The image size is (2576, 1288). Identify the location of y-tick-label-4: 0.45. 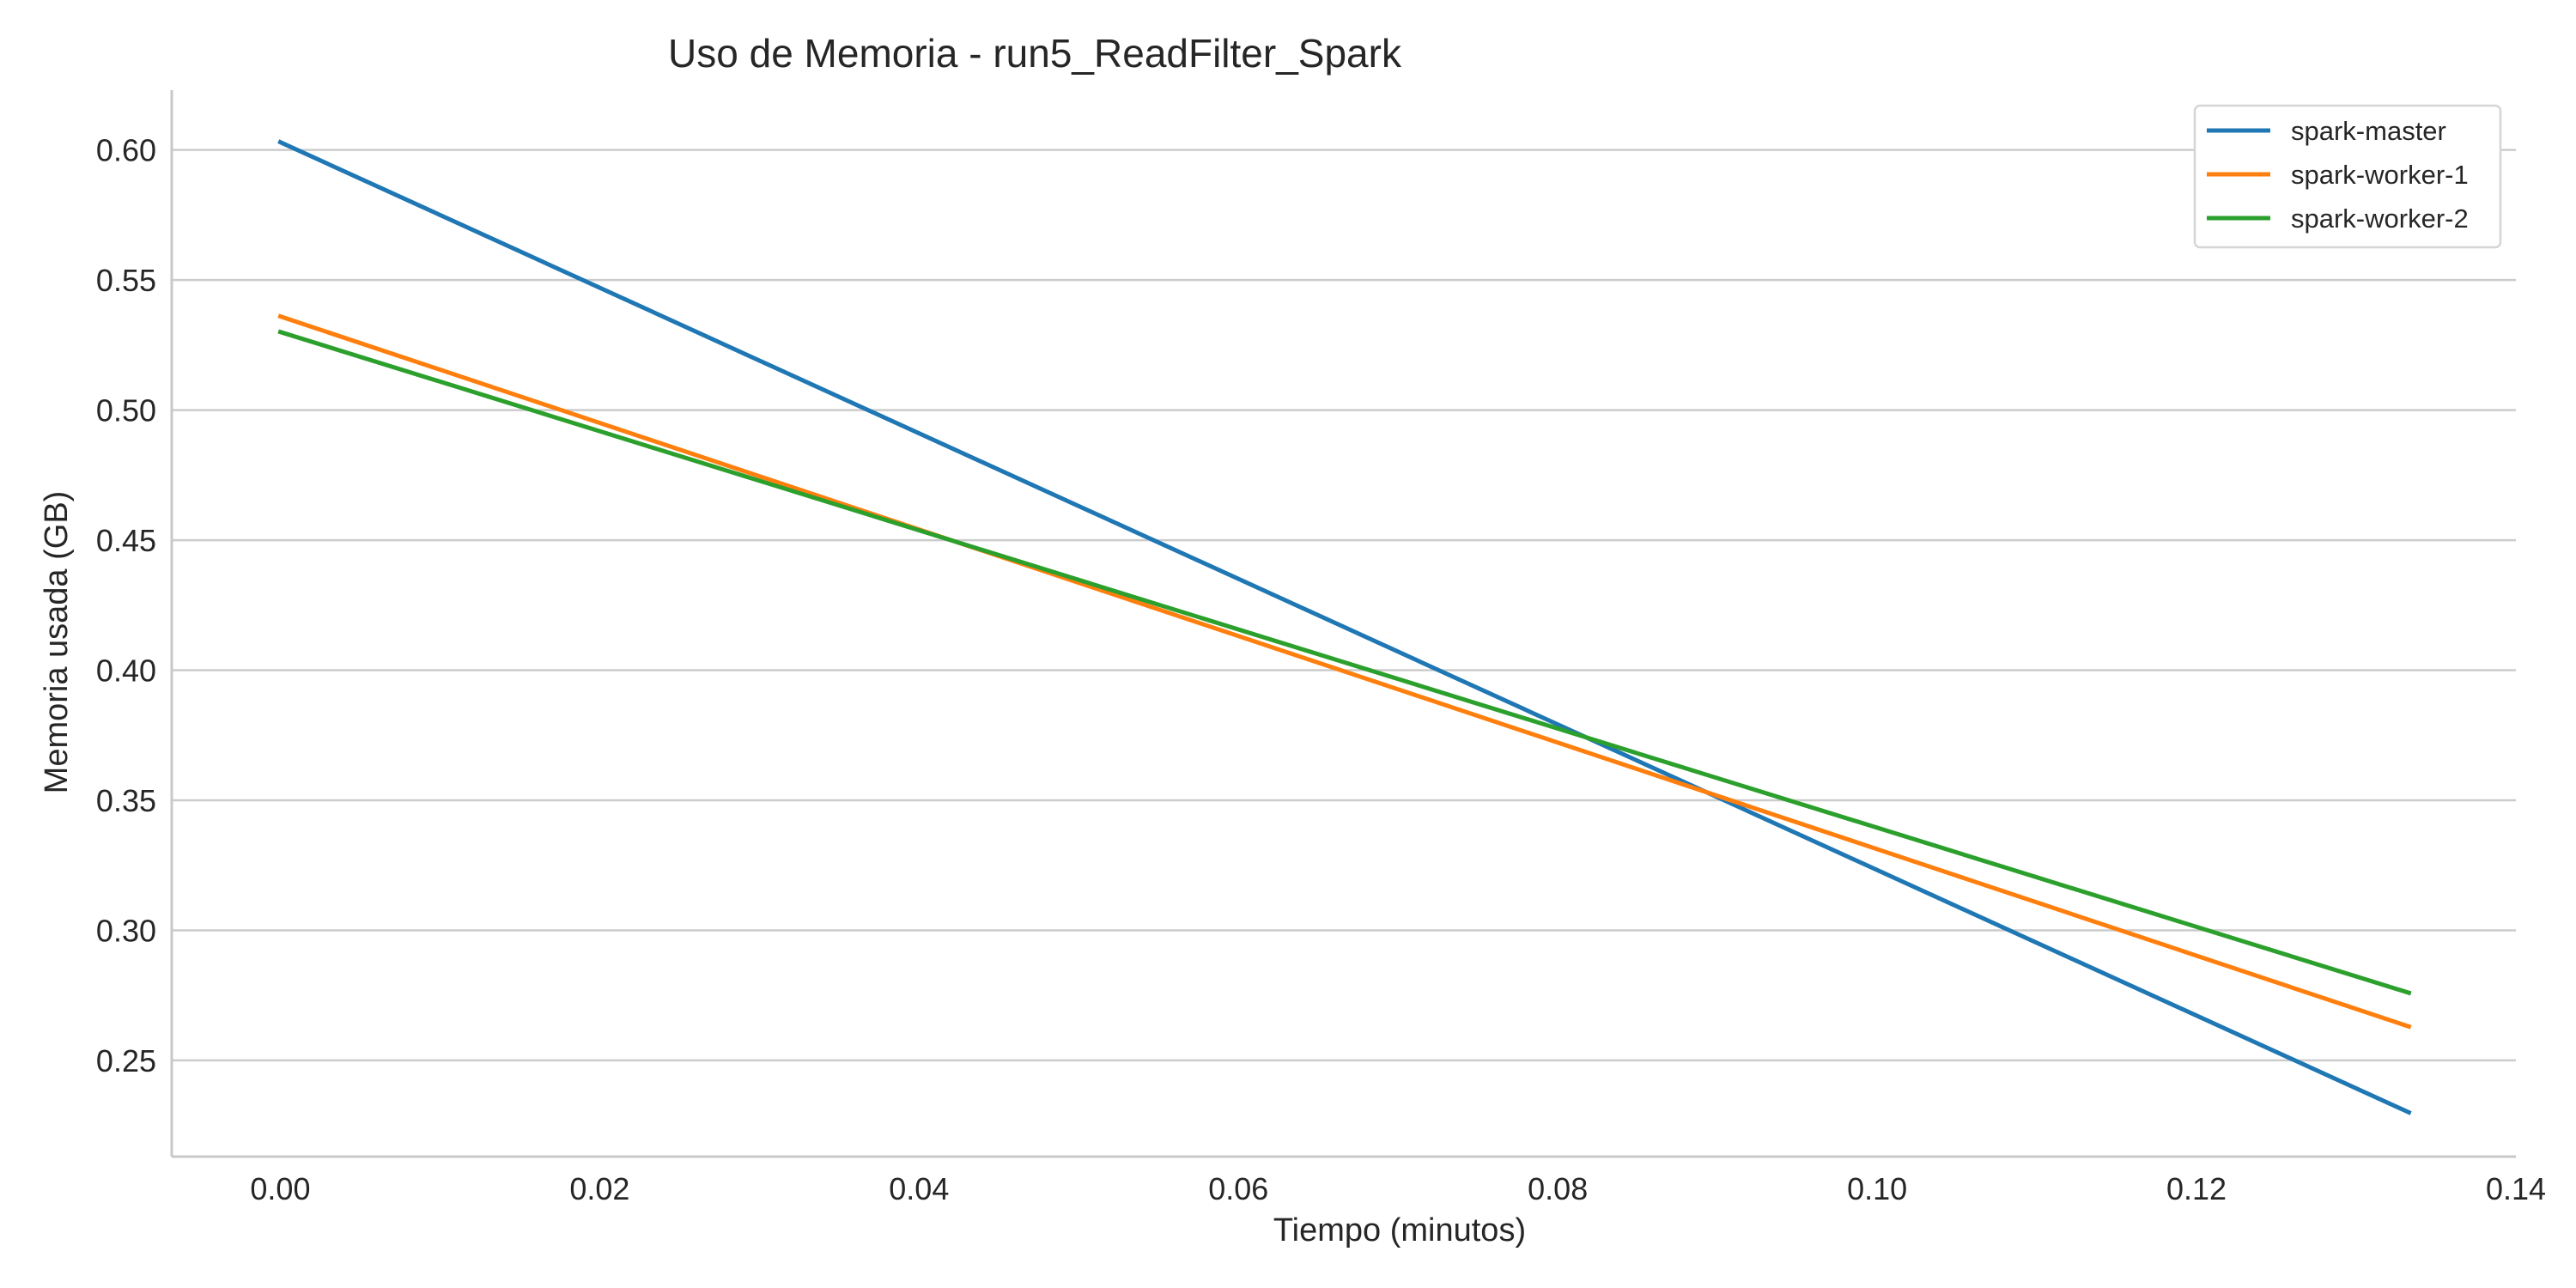
(126, 541).